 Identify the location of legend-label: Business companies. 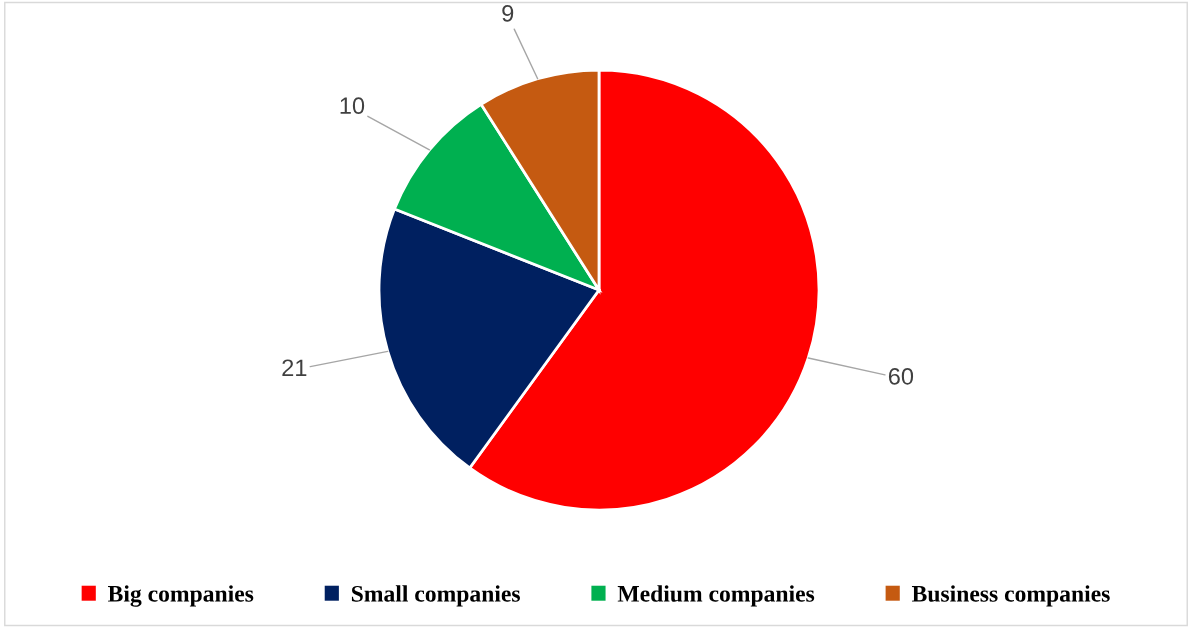
(1010, 596).